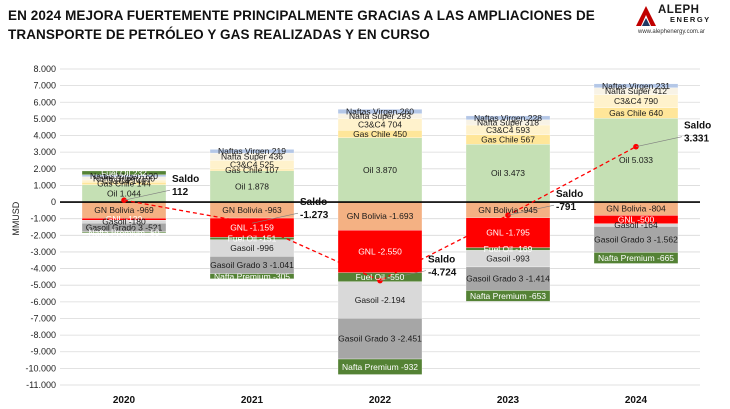 The image size is (730, 409). What do you see at coordinates (636, 258) in the screenshot?
I see `data-label: Nafta Premium -665` at bounding box center [636, 258].